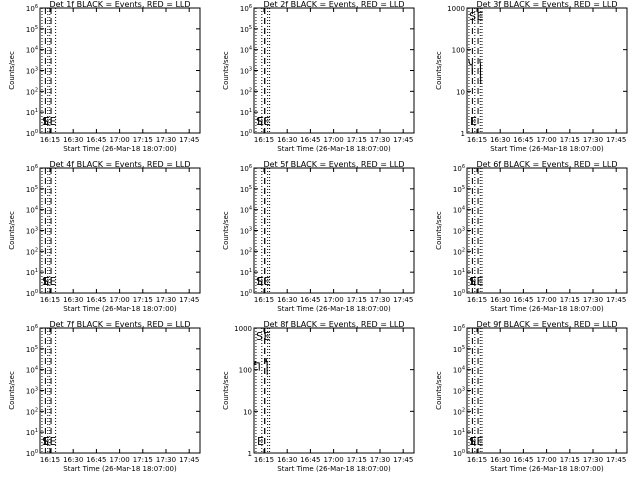 Image resolution: width=640 pixels, height=485 pixels. What do you see at coordinates (546, 324) in the screenshot?
I see `chart-title: Det 9f BLACK = Events, RED = LLD` at bounding box center [546, 324].